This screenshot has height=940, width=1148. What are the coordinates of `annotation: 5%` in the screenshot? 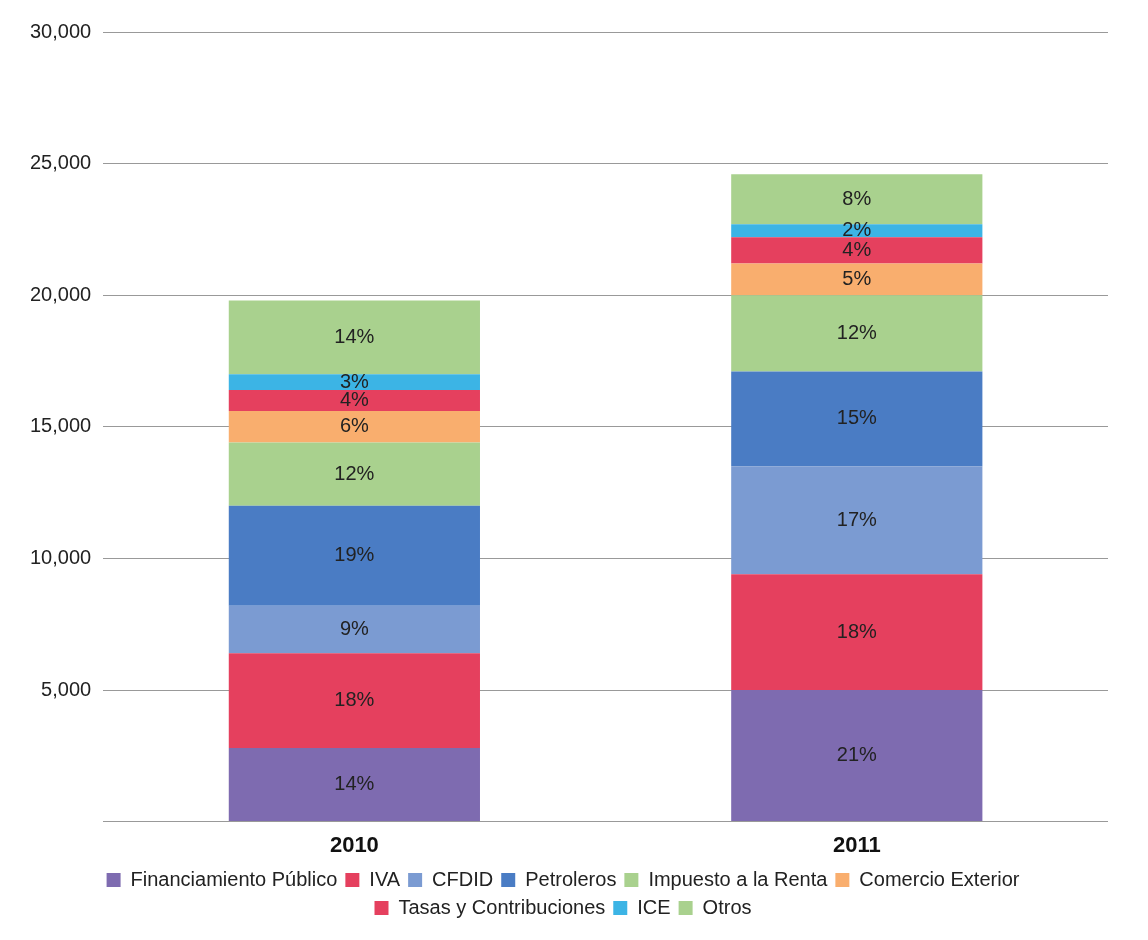 It's located at (857, 277).